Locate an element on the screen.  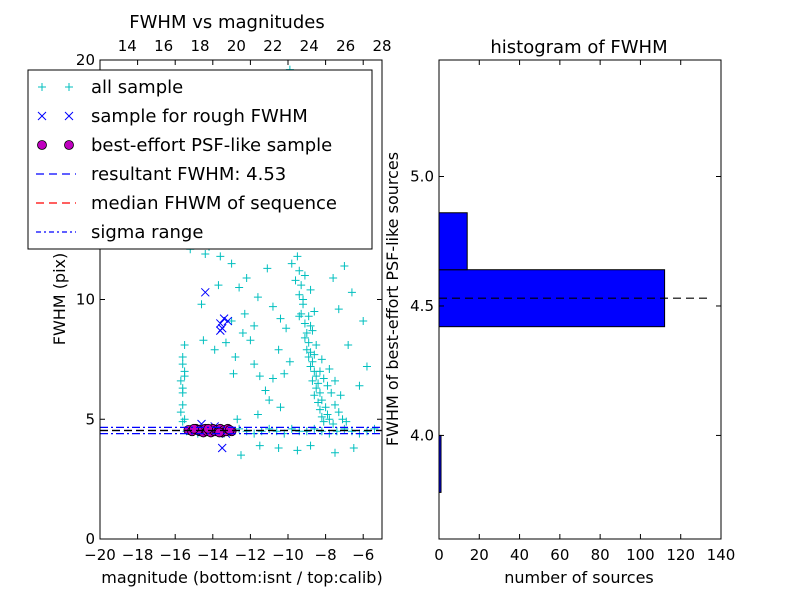
y-tick-label: 10 is located at coordinates (85, 300).